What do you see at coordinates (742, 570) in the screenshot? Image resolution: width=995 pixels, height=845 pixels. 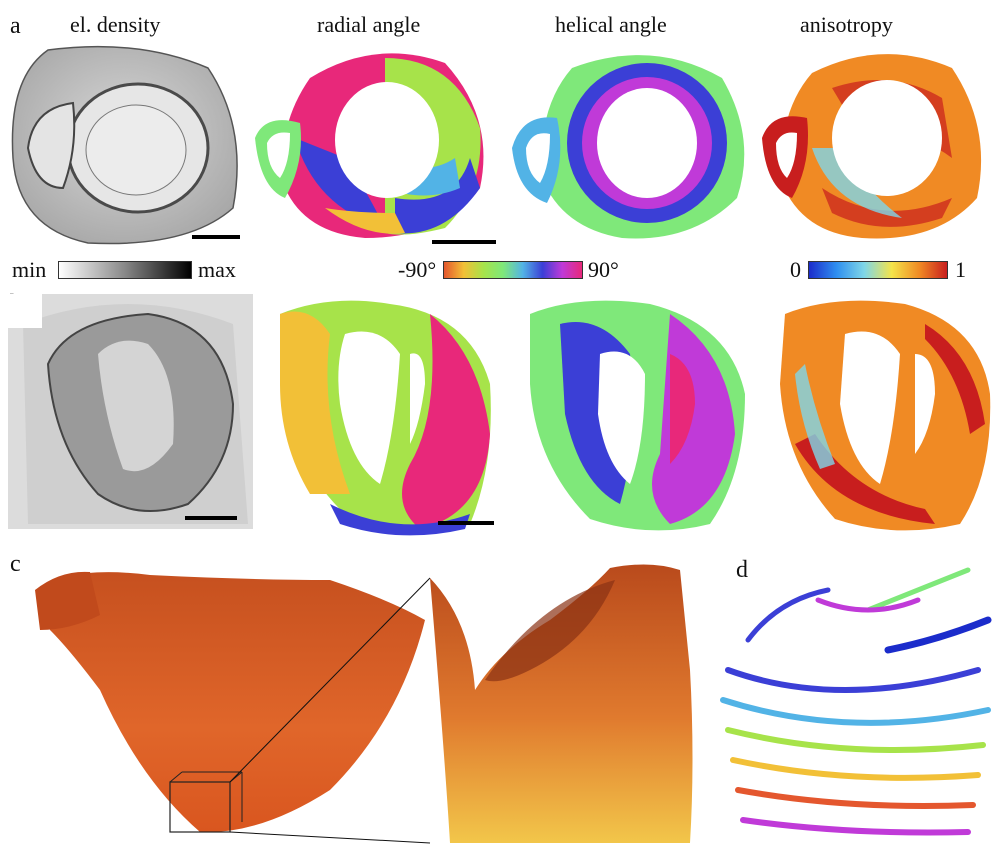 I see `panel-letter-d: d` at bounding box center [742, 570].